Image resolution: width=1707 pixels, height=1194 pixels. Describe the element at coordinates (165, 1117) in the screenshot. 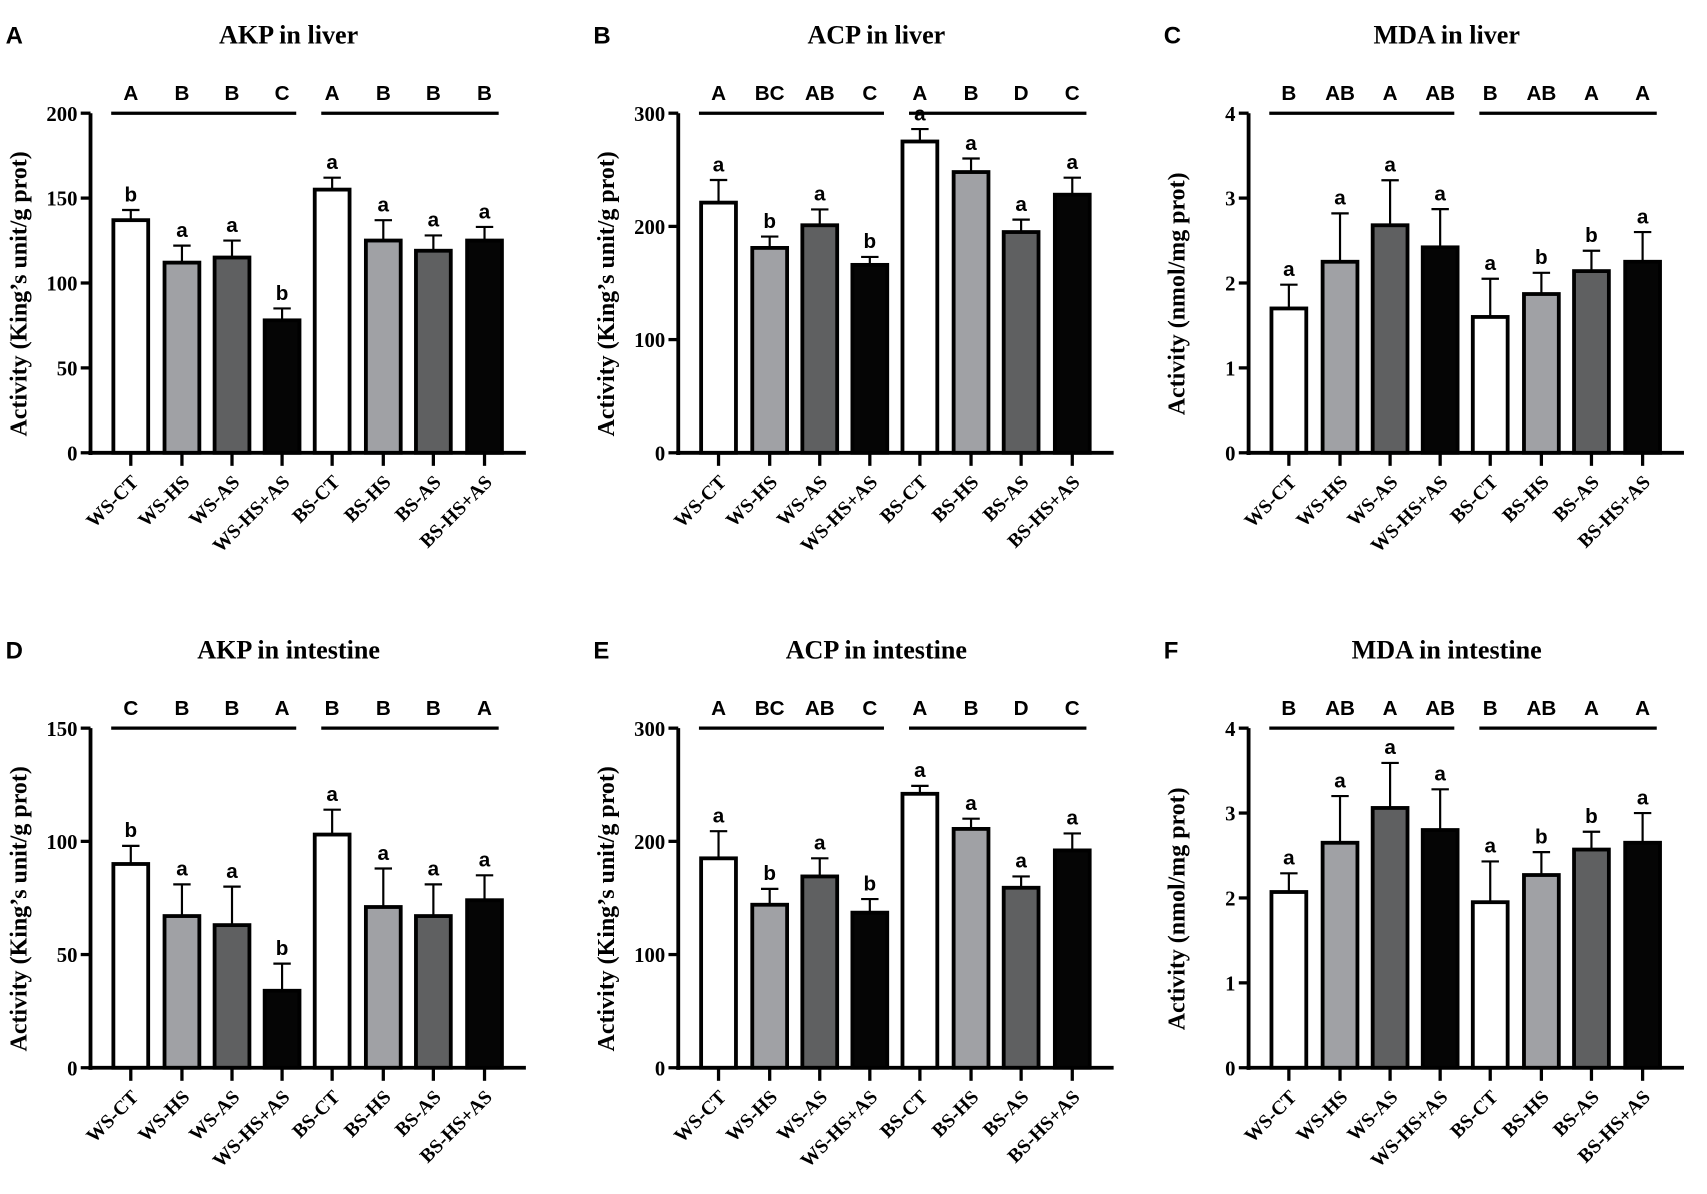

I see `x-tick-label: WS-HS` at that location.